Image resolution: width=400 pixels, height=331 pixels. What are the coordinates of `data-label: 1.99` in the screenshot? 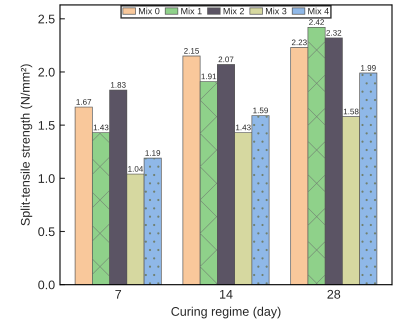 It's located at (368, 68).